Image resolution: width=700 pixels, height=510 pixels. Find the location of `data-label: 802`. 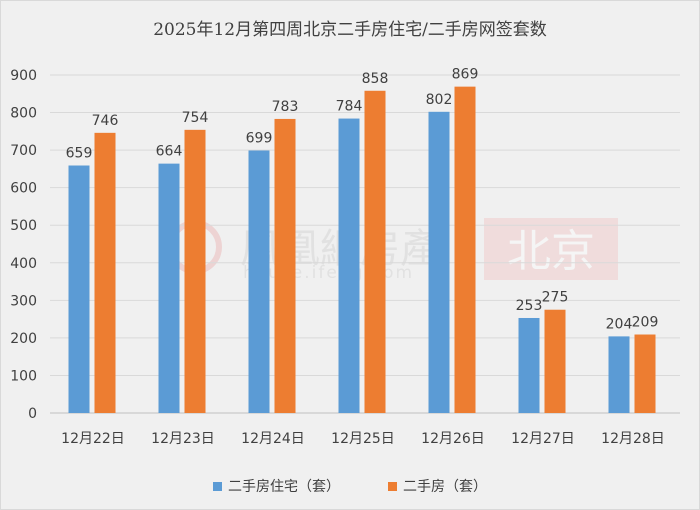

data-label: 802 is located at coordinates (439, 100).